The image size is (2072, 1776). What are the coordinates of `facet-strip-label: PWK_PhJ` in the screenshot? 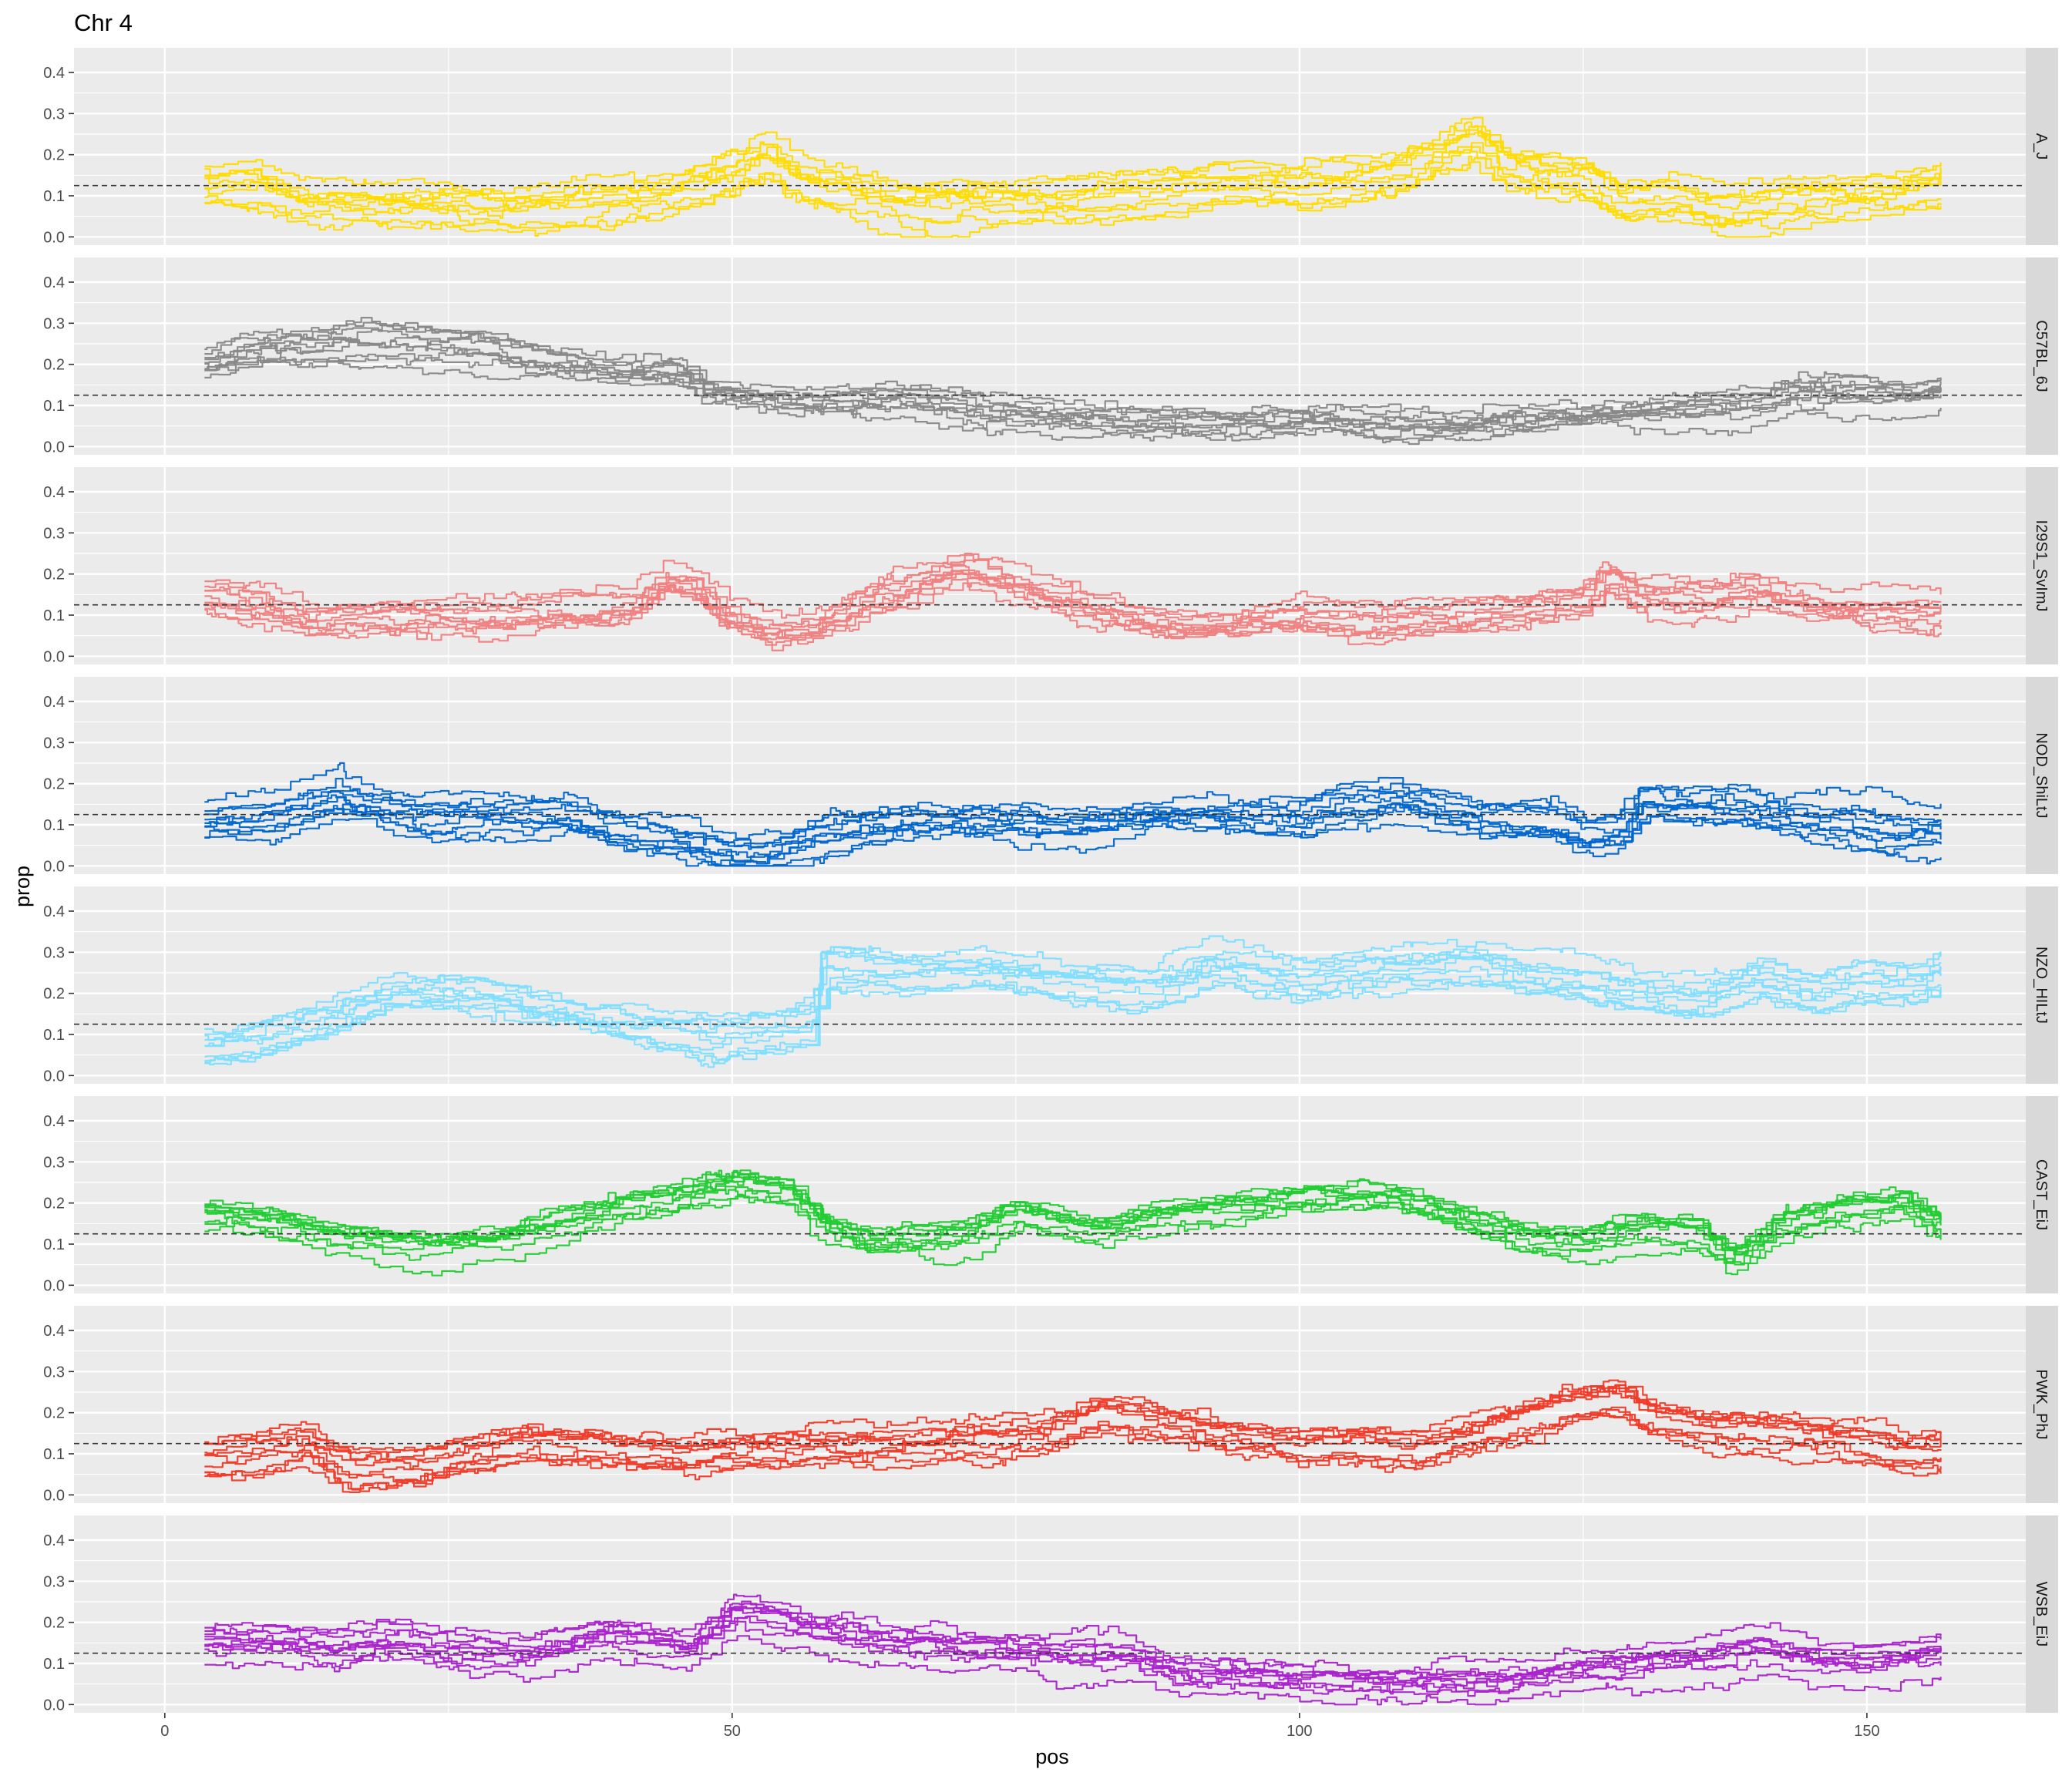 It's located at (2042, 1404).